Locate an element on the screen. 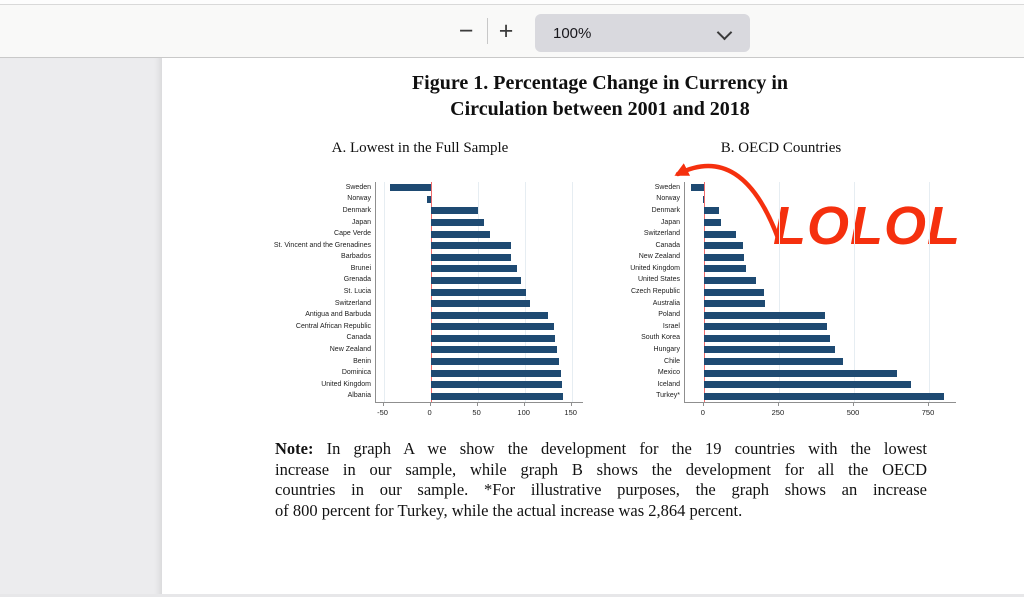 The image size is (1024, 597). category-label: St. Vincent and the Grenadines is located at coordinates (322, 245).